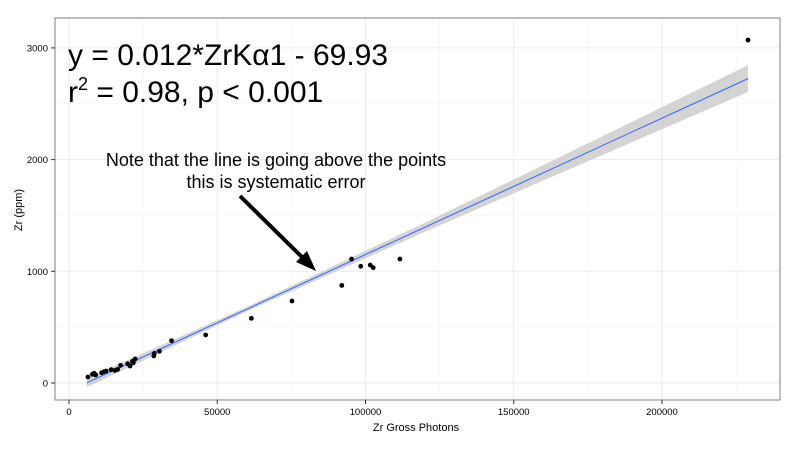 This screenshot has height=455, width=800. What do you see at coordinates (662, 412) in the screenshot?
I see `x-tick-label: 200000` at bounding box center [662, 412].